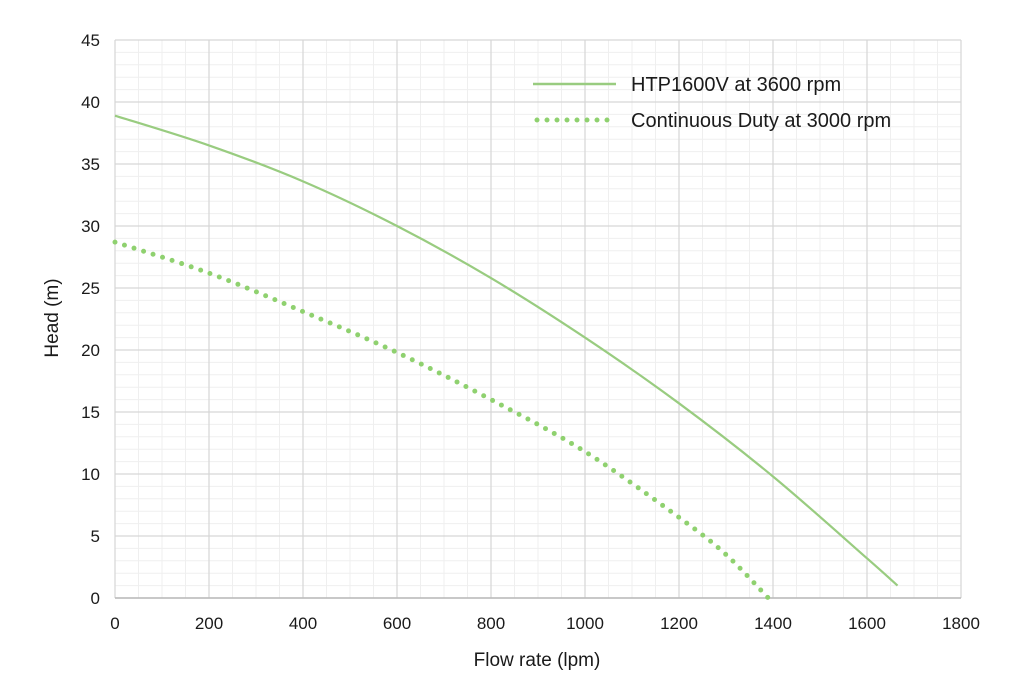 The width and height of the screenshot is (1024, 691). What do you see at coordinates (90, 350) in the screenshot?
I see `y-tick-label: 20` at bounding box center [90, 350].